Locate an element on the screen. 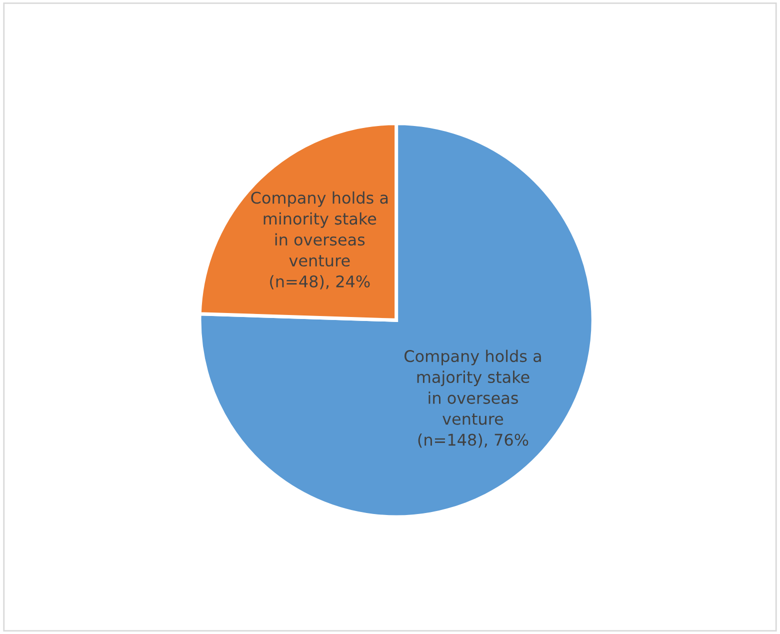 The height and width of the screenshot is (634, 780). data-label: (n=148), 76% is located at coordinates (473, 440).